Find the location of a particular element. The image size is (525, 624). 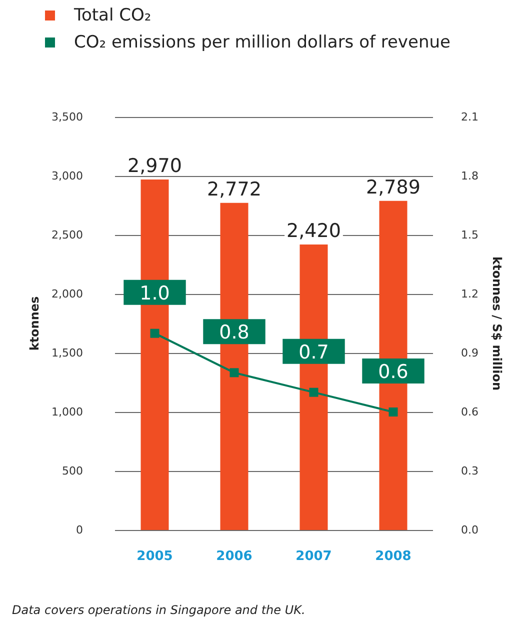

y2-tick-label: 1.5 is located at coordinates (469, 235).